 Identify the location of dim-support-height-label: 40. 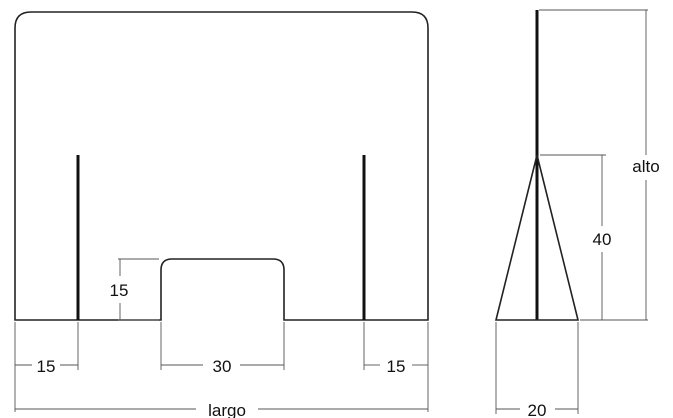
(602, 239).